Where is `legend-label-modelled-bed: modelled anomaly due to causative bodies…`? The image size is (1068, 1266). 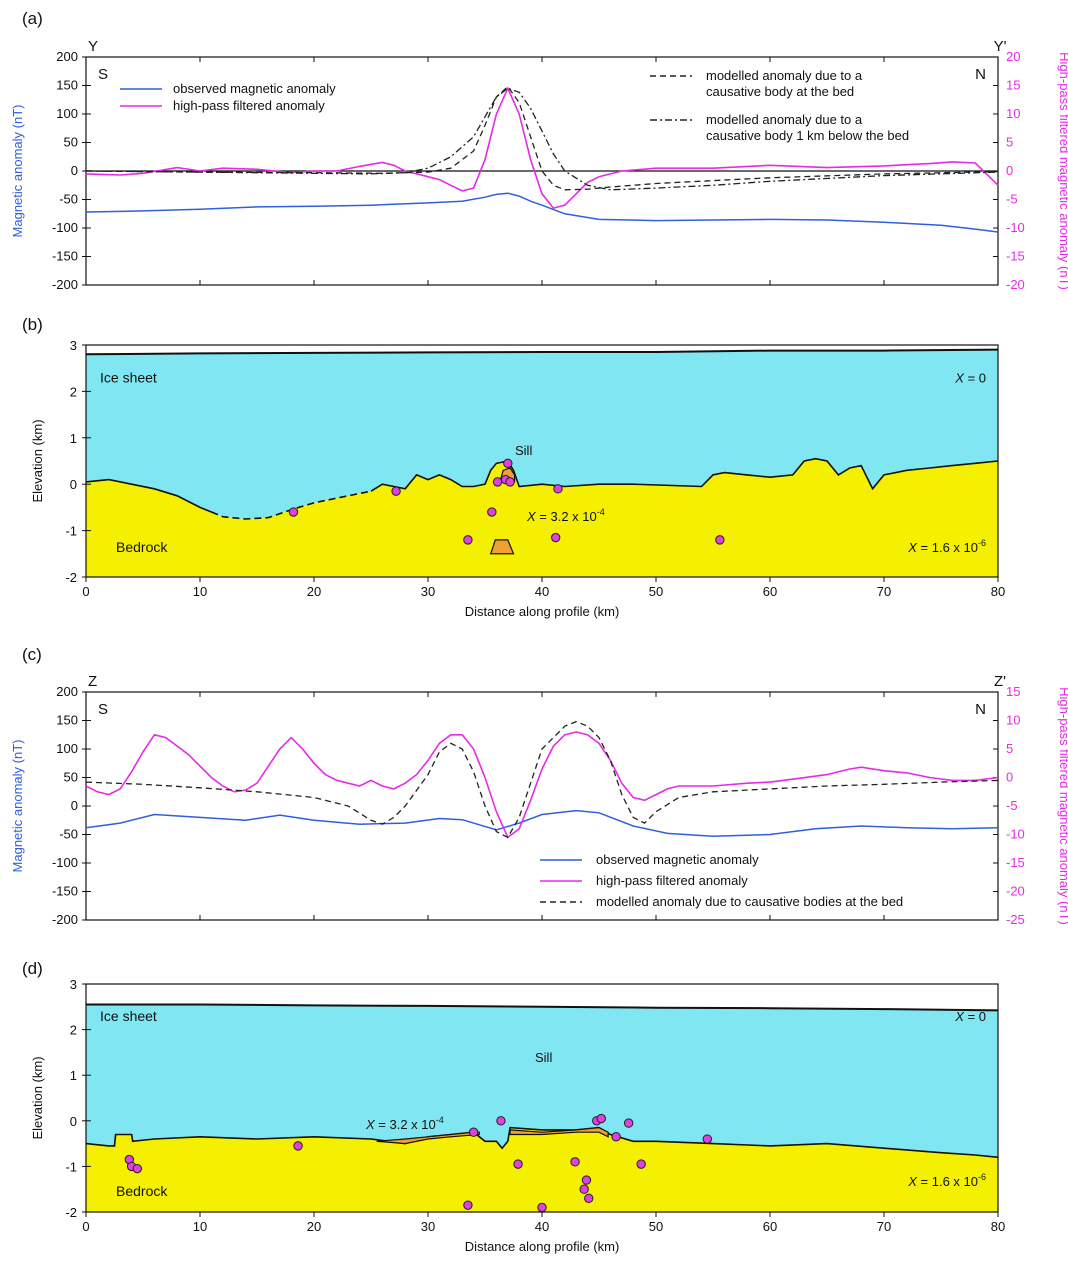 legend-label-modelled-bed: modelled anomaly due to causative bodies… is located at coordinates (749, 901).